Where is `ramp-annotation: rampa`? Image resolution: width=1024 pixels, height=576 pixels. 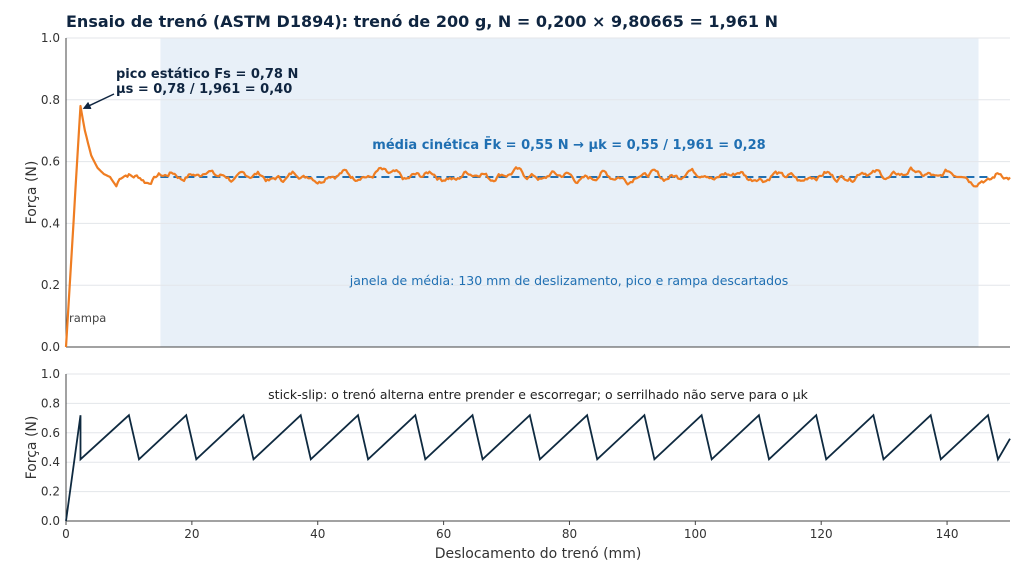 ramp-annotation: rampa is located at coordinates (87, 318).